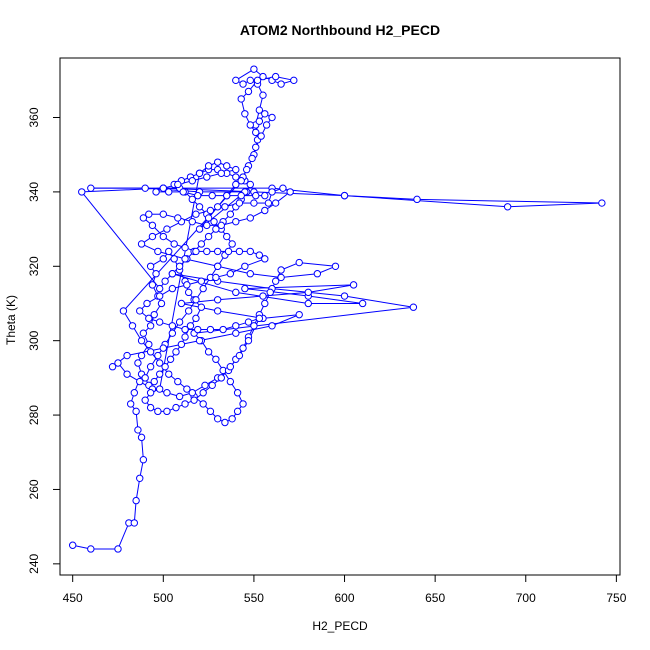 The image size is (650, 650). Describe the element at coordinates (34, 564) in the screenshot. I see `y-tick-label: 240` at that location.